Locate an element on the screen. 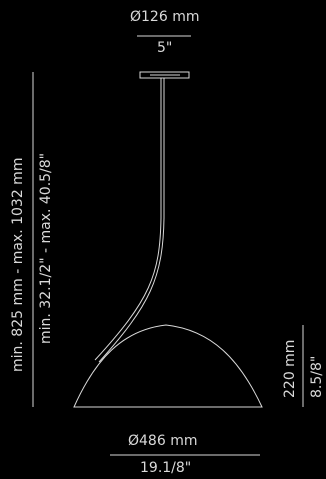 The width and height of the screenshot is (326, 479). curved-arm is located at coordinates (128, 245).